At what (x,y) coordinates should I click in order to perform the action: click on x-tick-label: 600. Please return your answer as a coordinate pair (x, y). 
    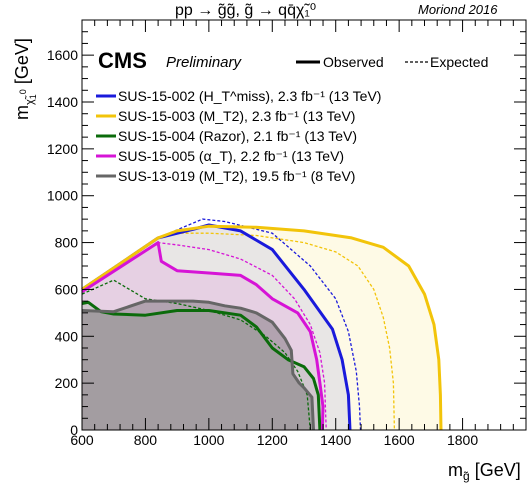
    Looking at the image, I should click on (82, 440).